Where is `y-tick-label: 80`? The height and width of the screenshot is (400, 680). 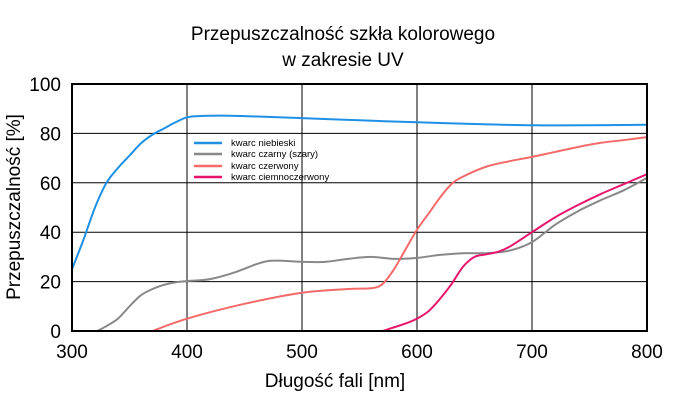
y-tick-label: 80 is located at coordinates (50, 134).